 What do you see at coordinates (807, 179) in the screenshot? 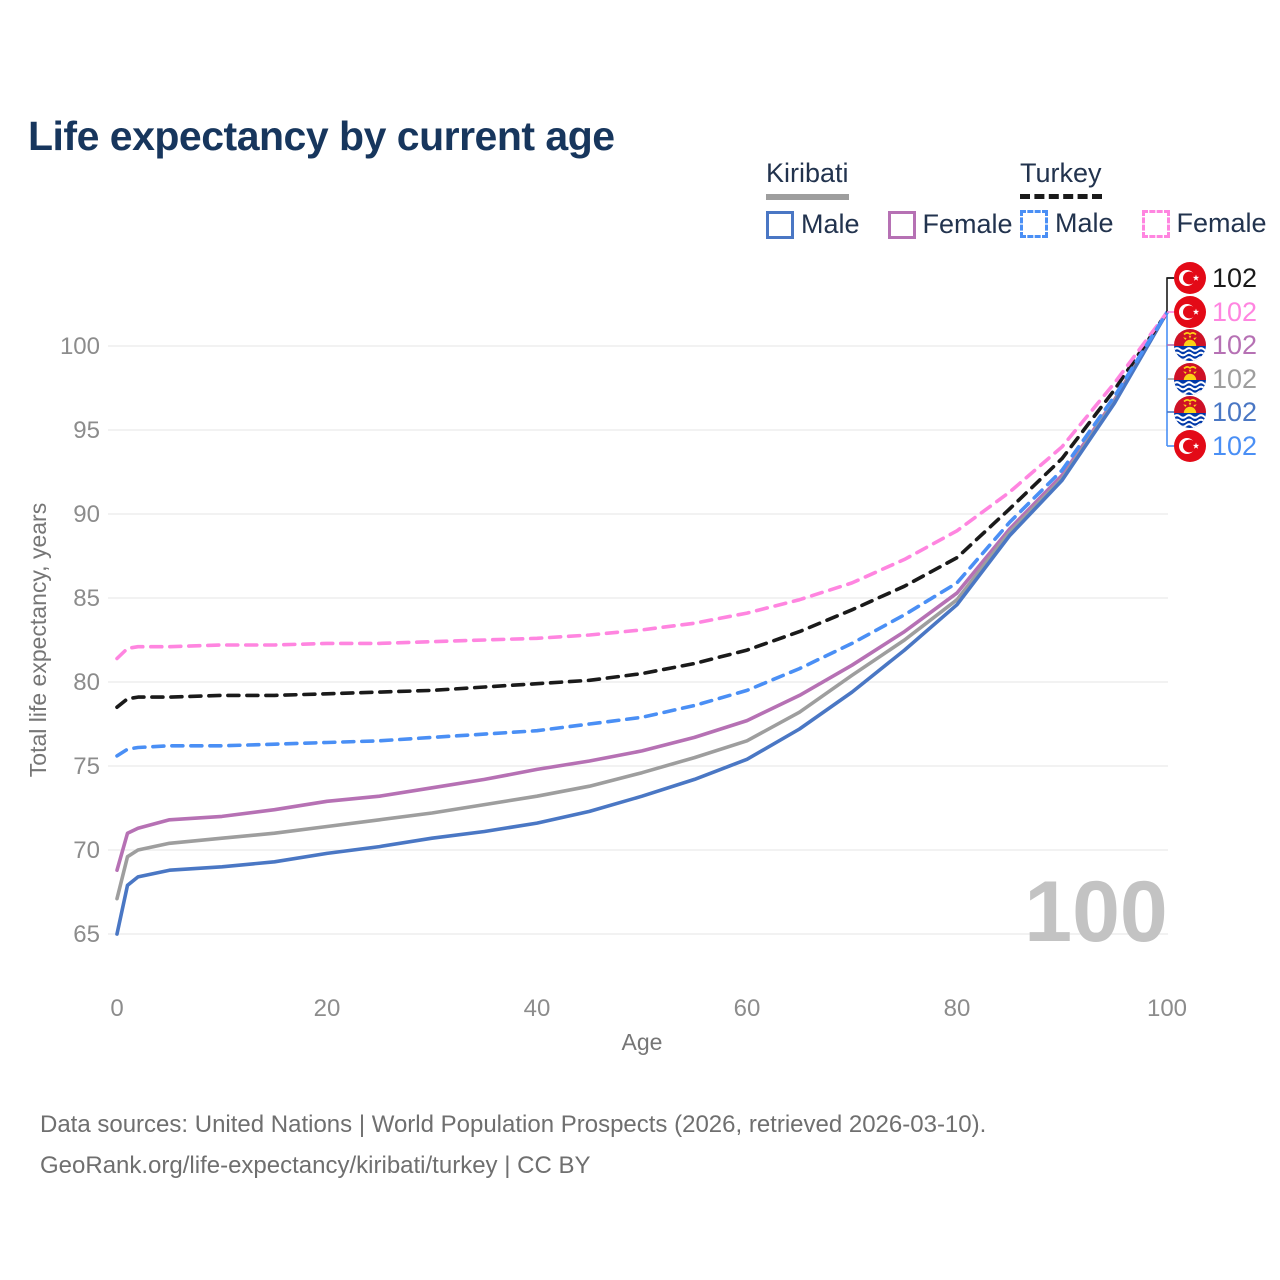
I see `legend-country-kiribati: Kiribati` at bounding box center [807, 179].